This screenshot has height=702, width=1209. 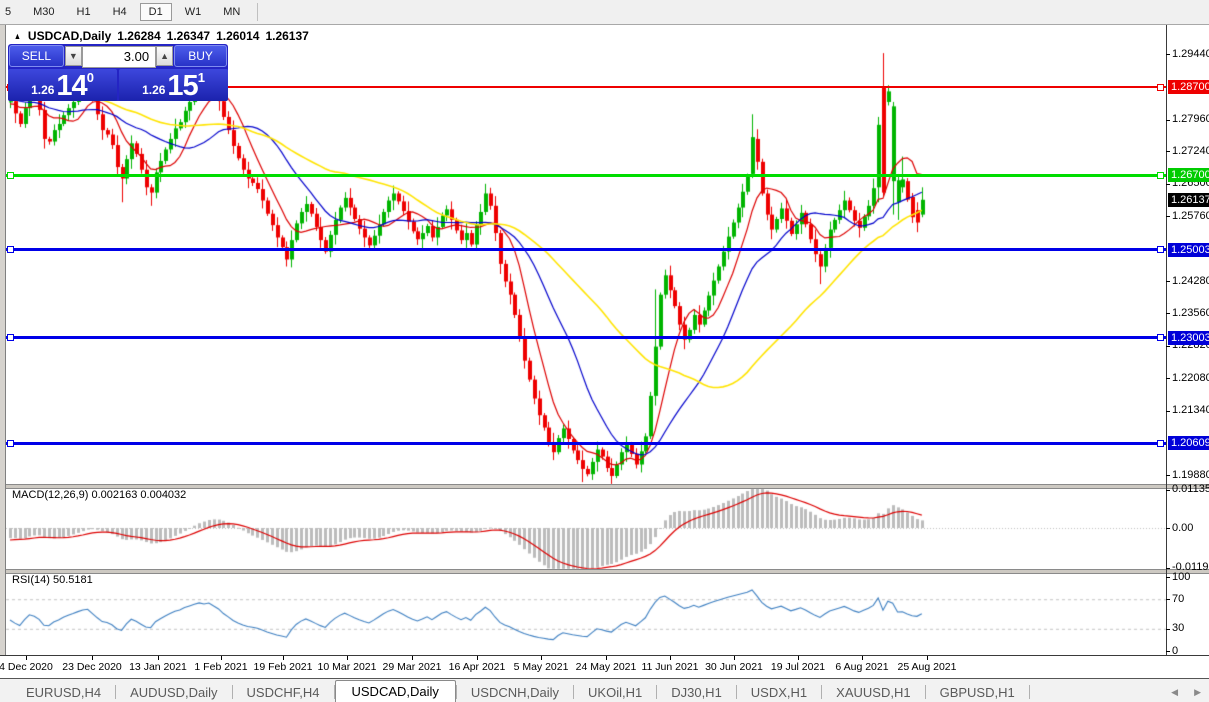 What do you see at coordinates (1190, 119) in the screenshot?
I see `price-axis-tick-label: 1.27960` at bounding box center [1190, 119].